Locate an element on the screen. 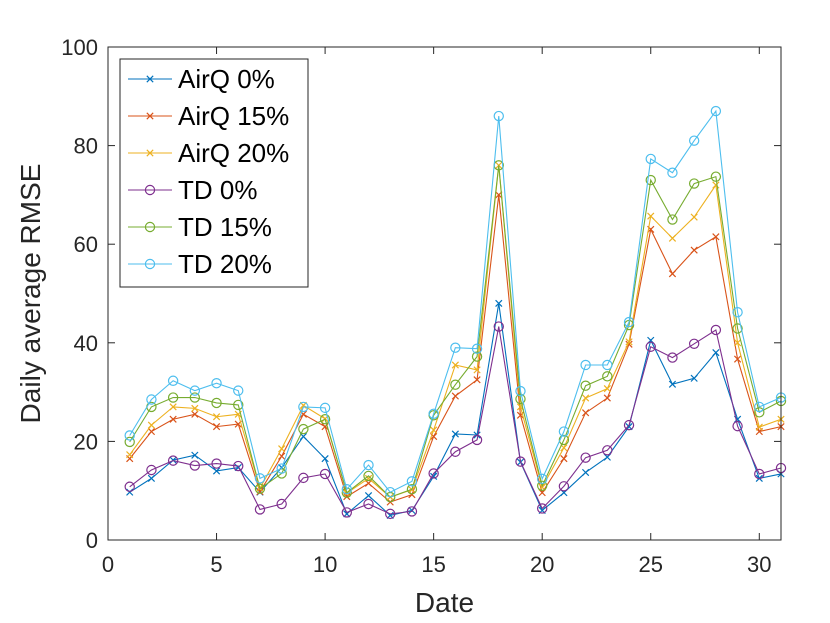 This screenshot has width=830, height=623. y-tick-label: 20 is located at coordinates (86, 441).